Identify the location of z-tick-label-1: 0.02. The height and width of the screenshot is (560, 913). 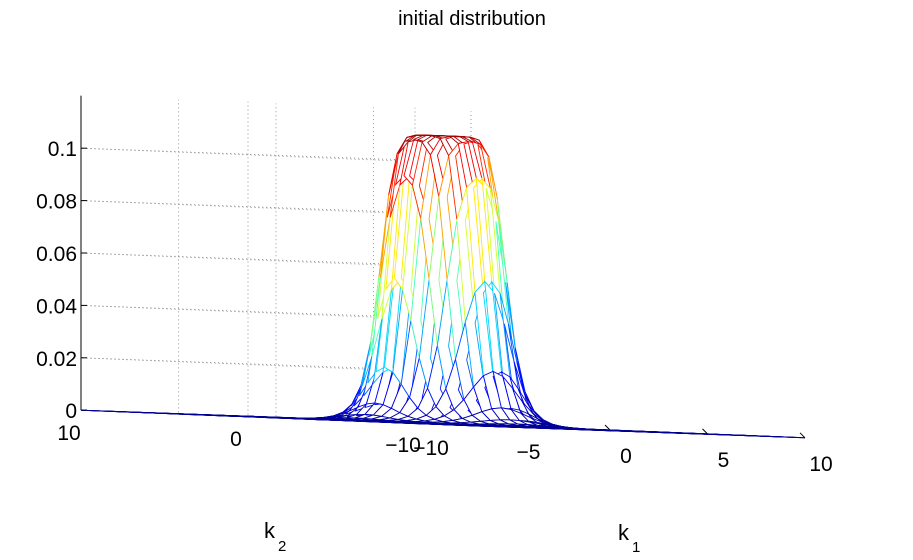
(56, 359).